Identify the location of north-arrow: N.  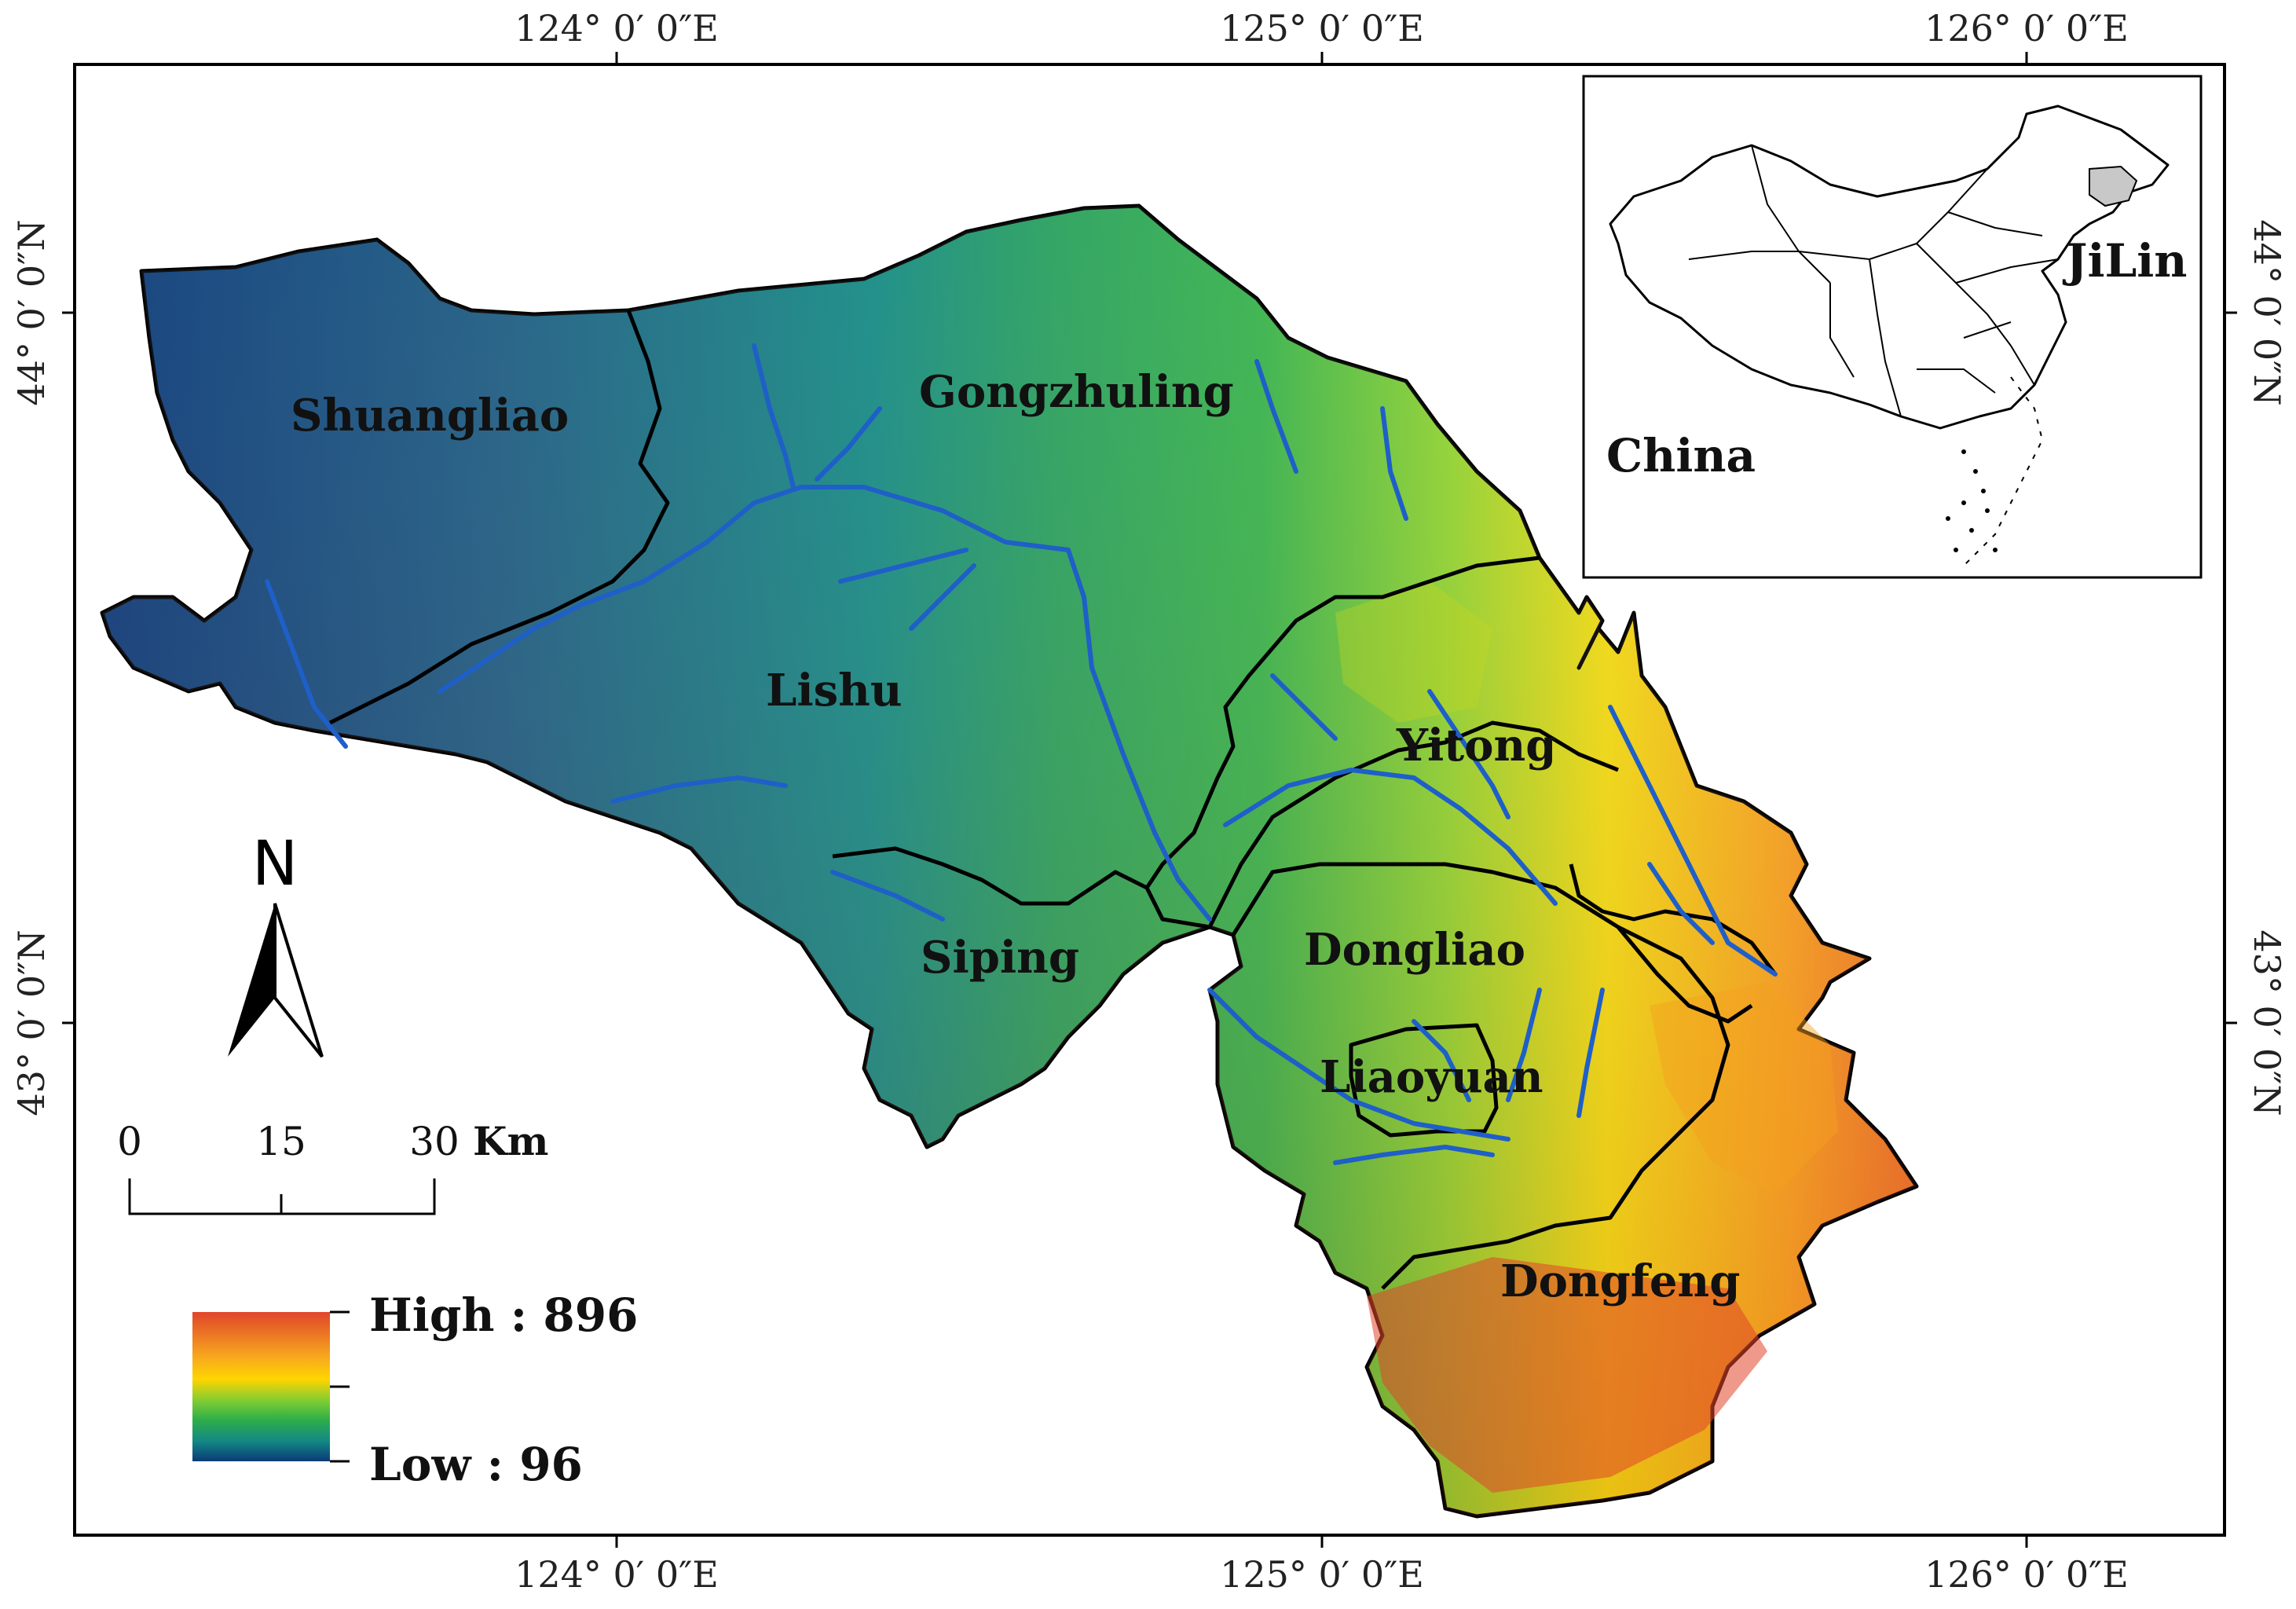
(276, 943).